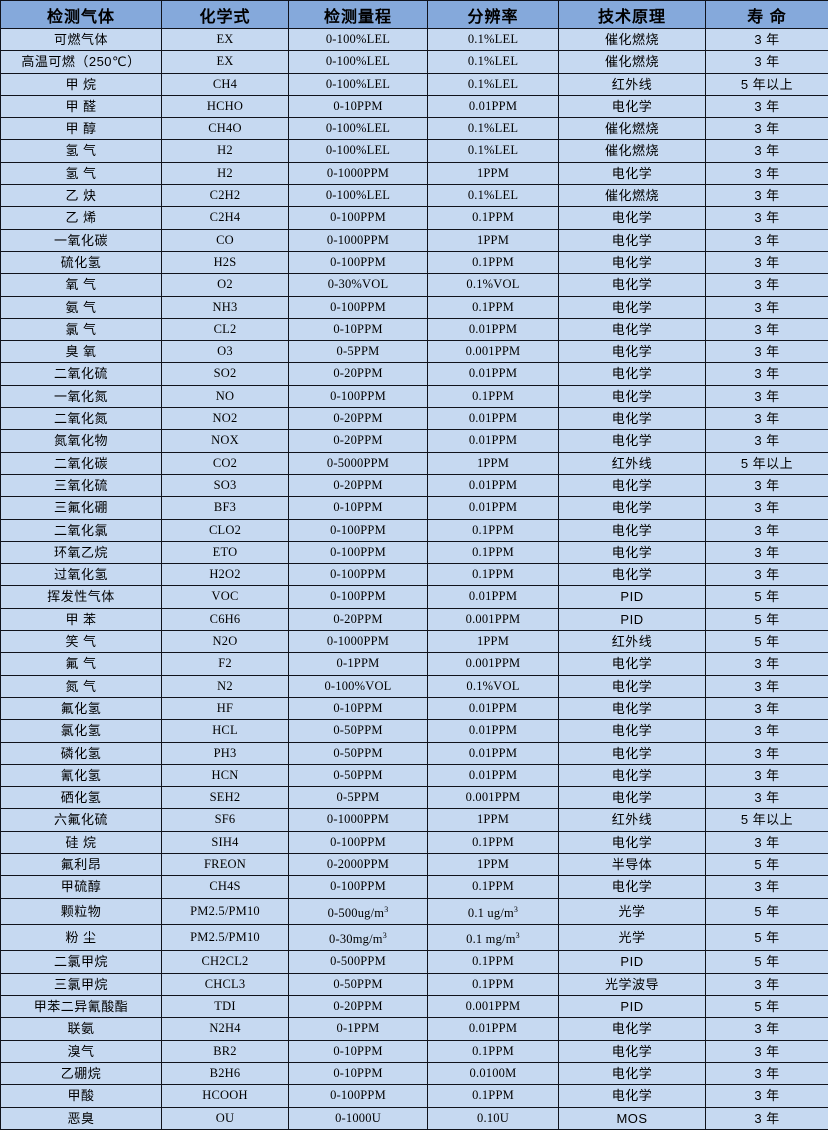 Image resolution: width=828 pixels, height=1130 pixels. What do you see at coordinates (225, 619) in the screenshot?
I see `cell-formula: C6H6` at bounding box center [225, 619].